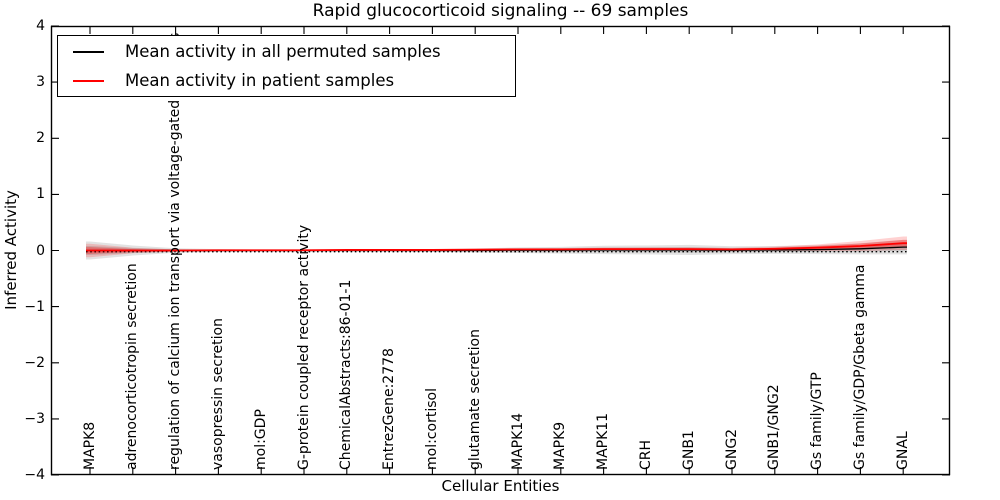 The height and width of the screenshot is (500, 1000). Describe the element at coordinates (645, 454) in the screenshot. I see `x-tick-label-13: CRH` at that location.